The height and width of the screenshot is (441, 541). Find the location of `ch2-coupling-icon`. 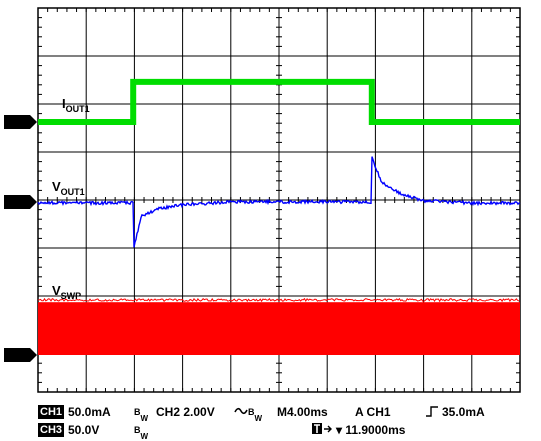

ch2-coupling-icon is located at coordinates (241, 412).